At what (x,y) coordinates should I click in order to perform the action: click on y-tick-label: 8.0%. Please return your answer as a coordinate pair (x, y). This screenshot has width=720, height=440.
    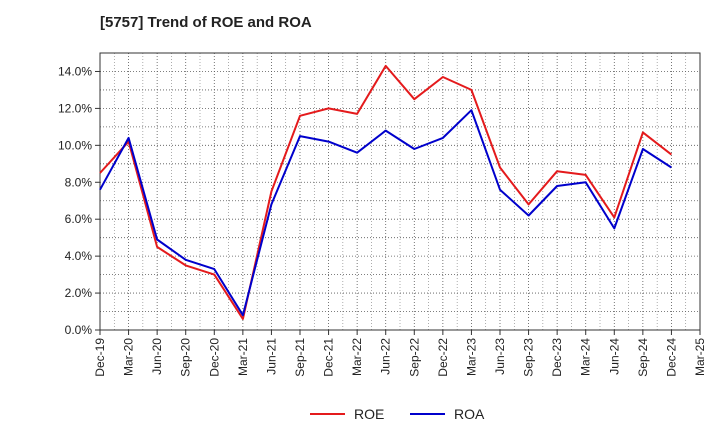
    Looking at the image, I should click on (79, 182).